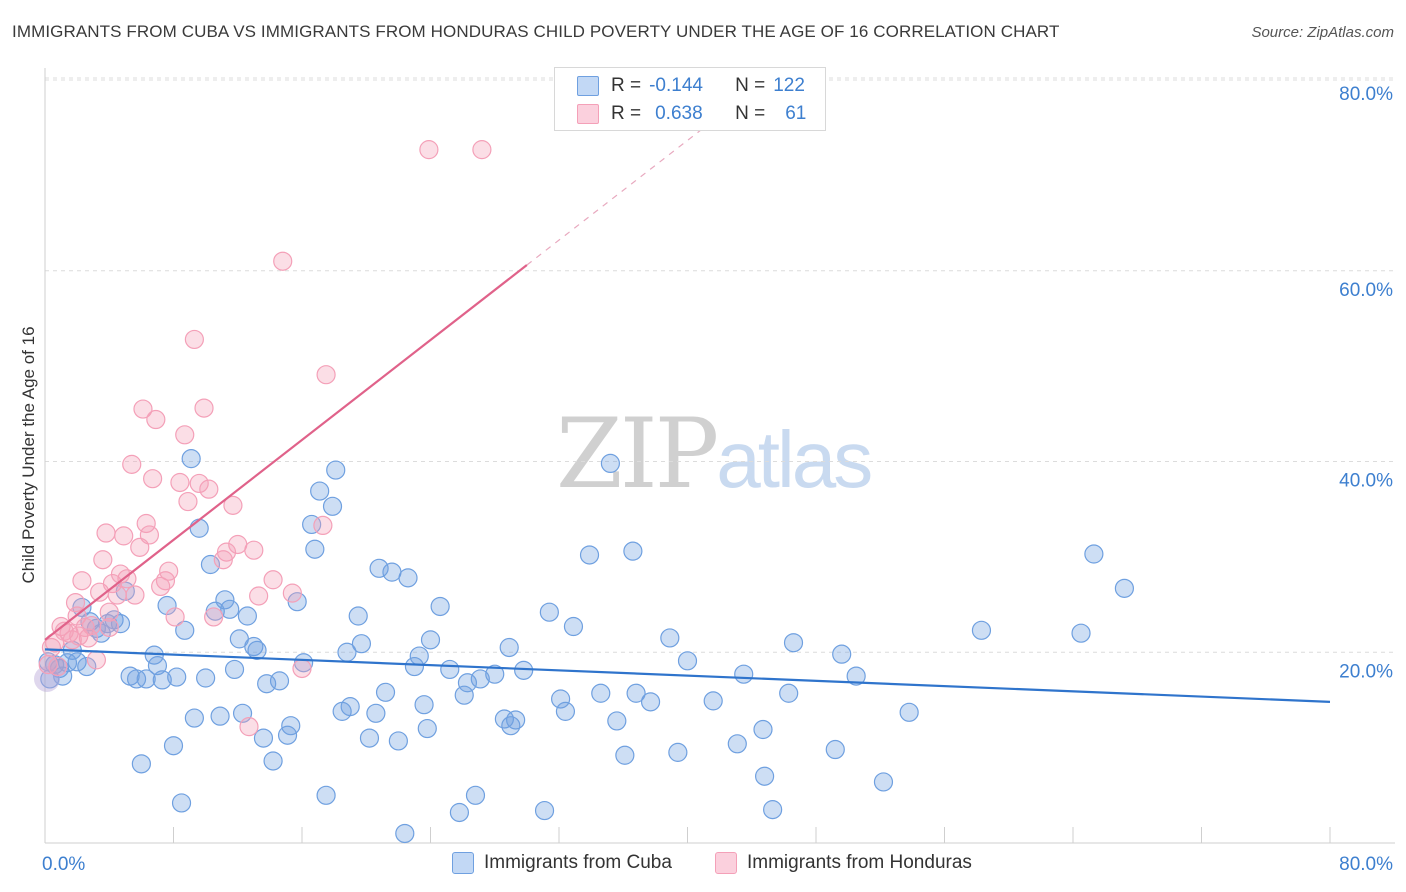  Describe the element at coordinates (726, 863) in the screenshot. I see `honduras-legend-swatch` at that location.